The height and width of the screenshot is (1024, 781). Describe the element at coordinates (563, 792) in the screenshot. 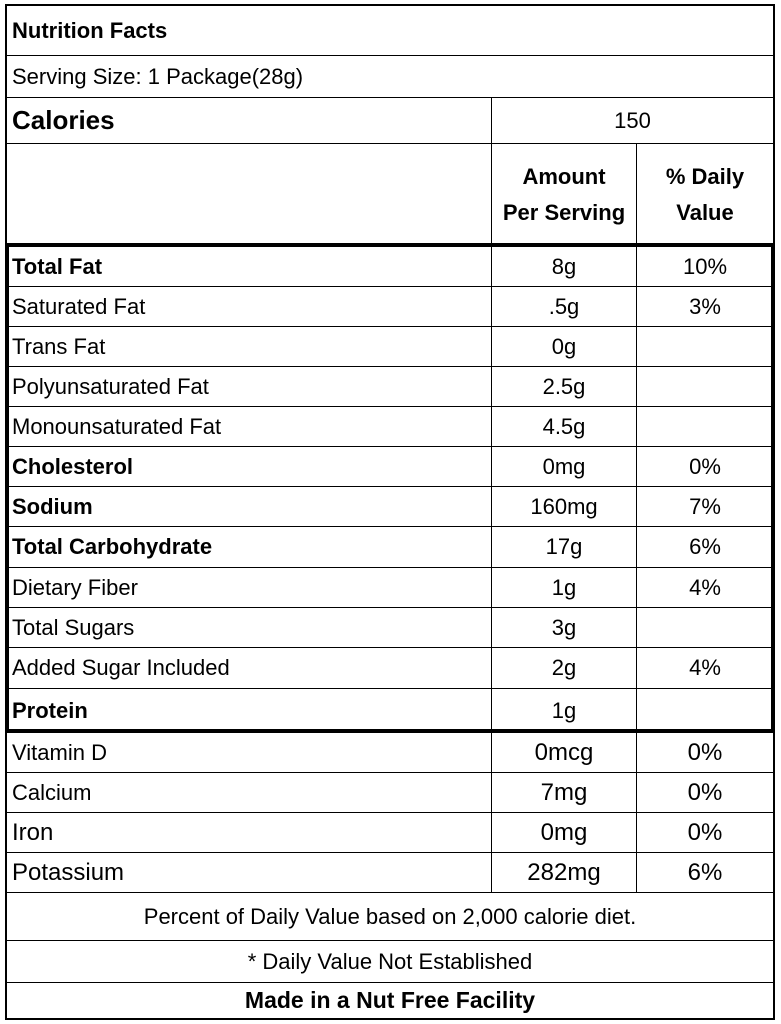

I see `vitamin-amount: 7mg` at that location.